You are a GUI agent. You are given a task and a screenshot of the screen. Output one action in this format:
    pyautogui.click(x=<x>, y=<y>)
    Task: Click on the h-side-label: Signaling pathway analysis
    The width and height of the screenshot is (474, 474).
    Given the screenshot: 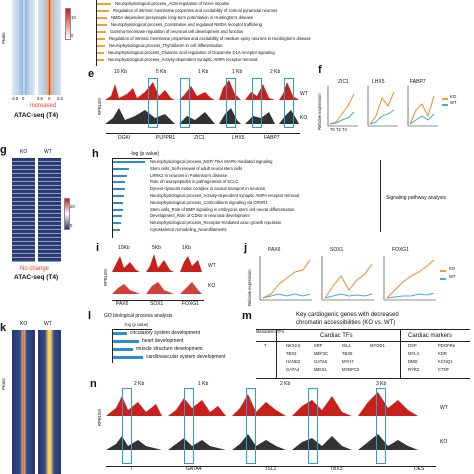 What is the action you would take?
    pyautogui.click(x=416, y=198)
    